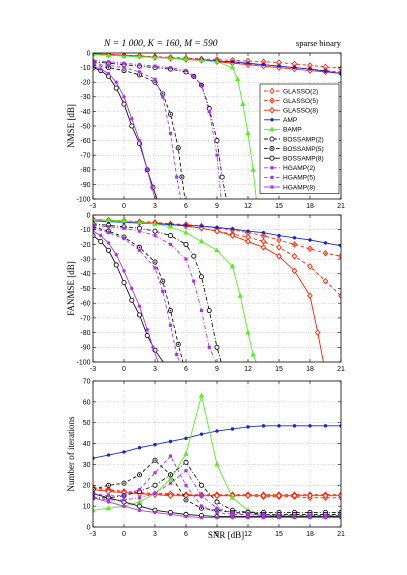  I want to click on legend-entry-label: HGAMP(5), so click(299, 178).